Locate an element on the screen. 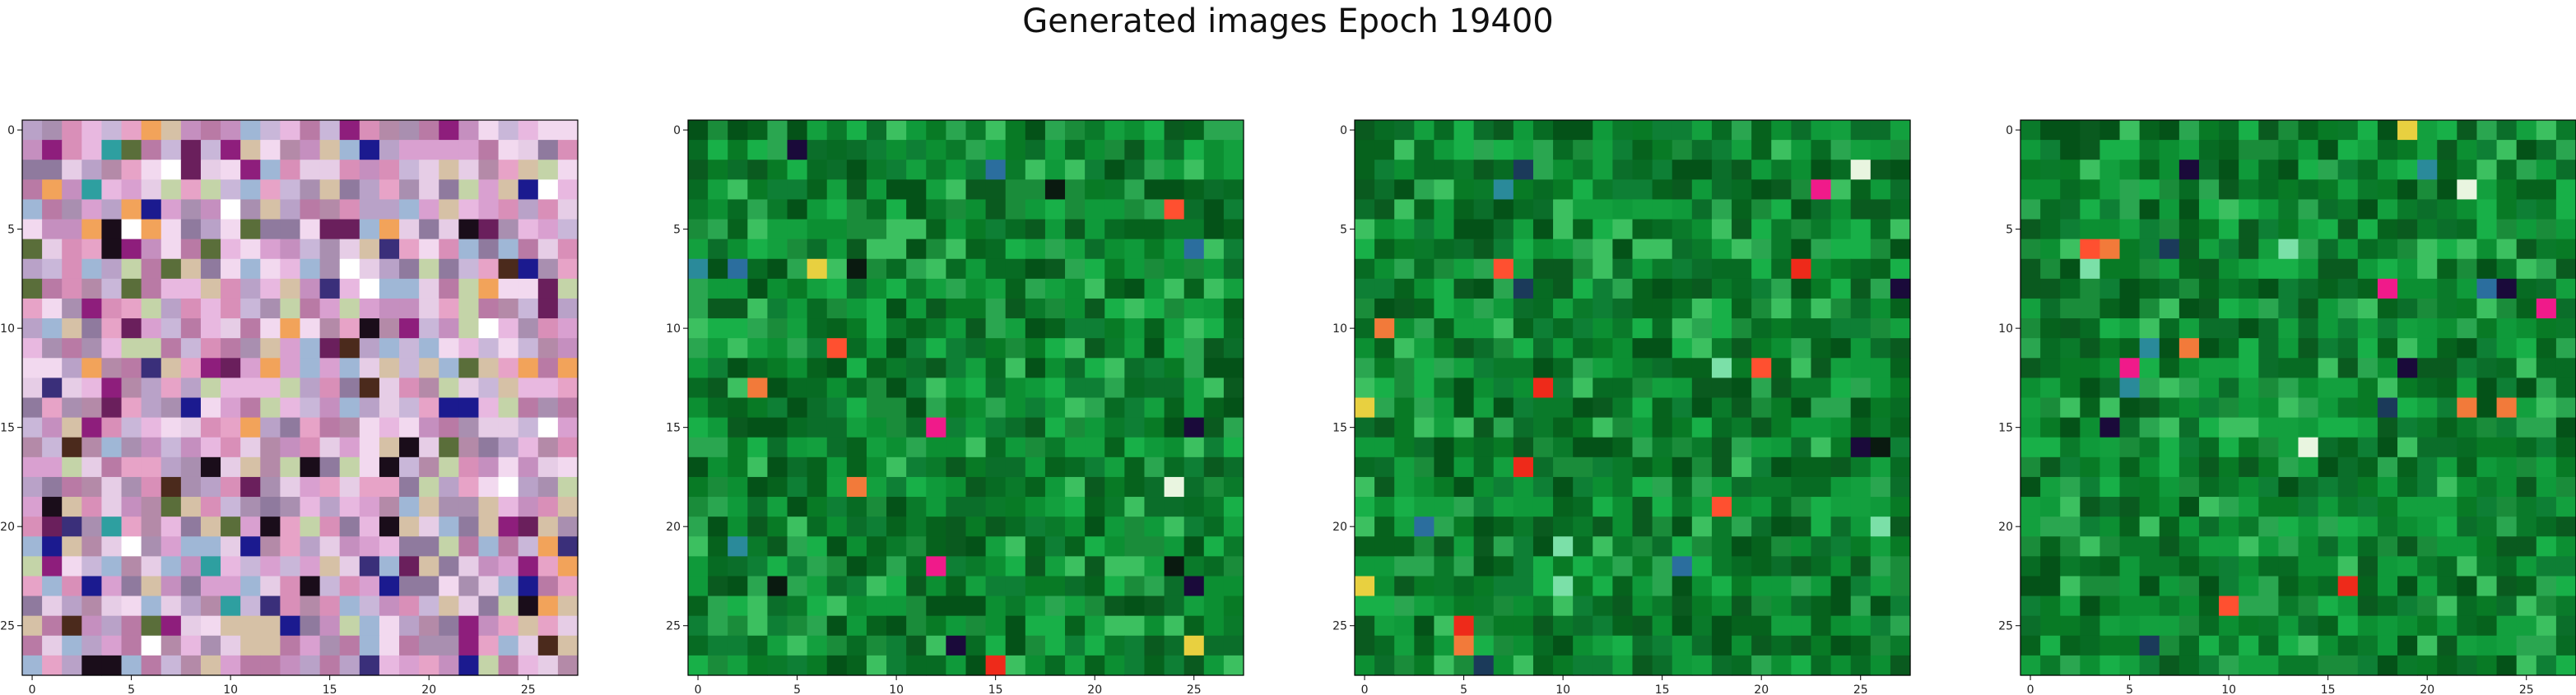  y-tick-label: 10 is located at coordinates (673, 329).